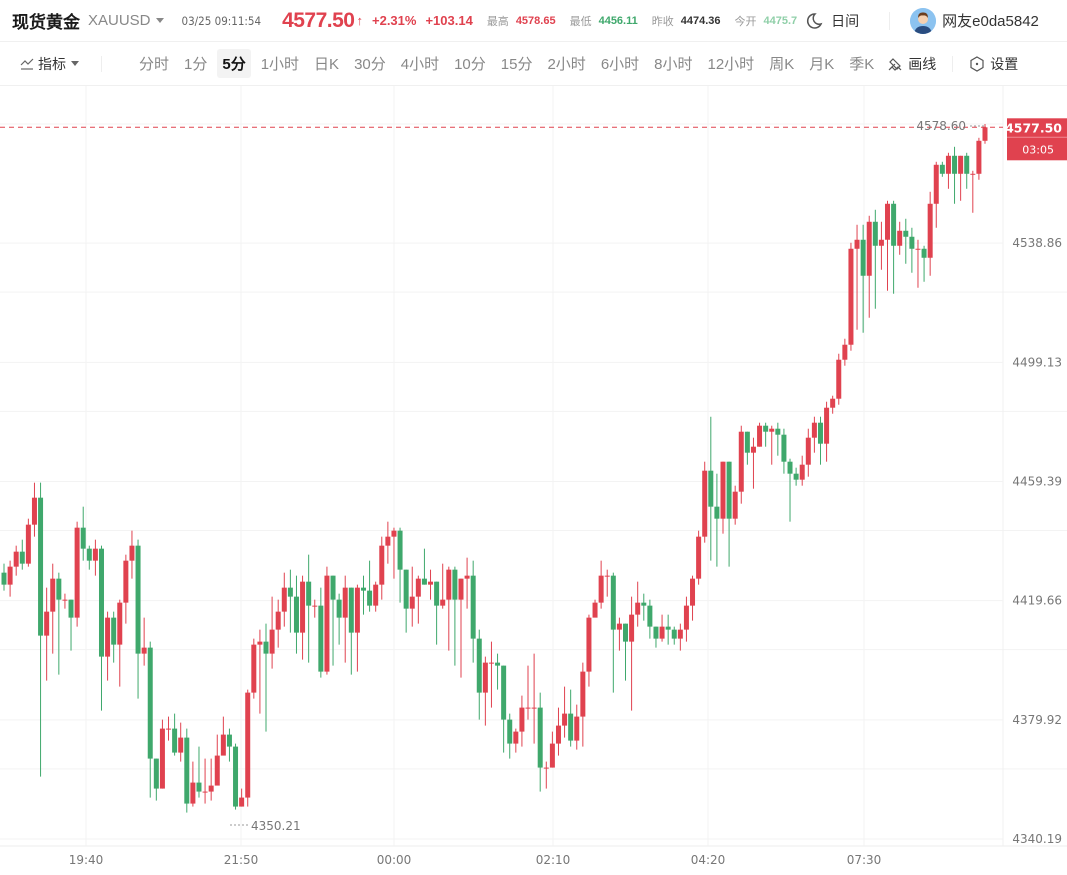 Image resolution: width=1067 pixels, height=875 pixels. I want to click on period-tab: 季K, so click(862, 64).